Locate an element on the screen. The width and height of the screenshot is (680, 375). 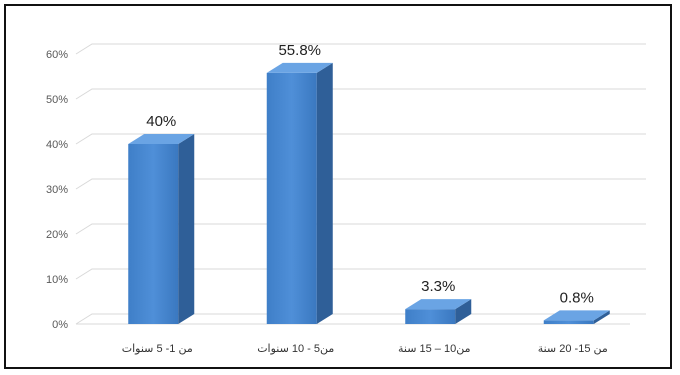
x-tick-label: من 15- 20 سنة is located at coordinates (573, 349).